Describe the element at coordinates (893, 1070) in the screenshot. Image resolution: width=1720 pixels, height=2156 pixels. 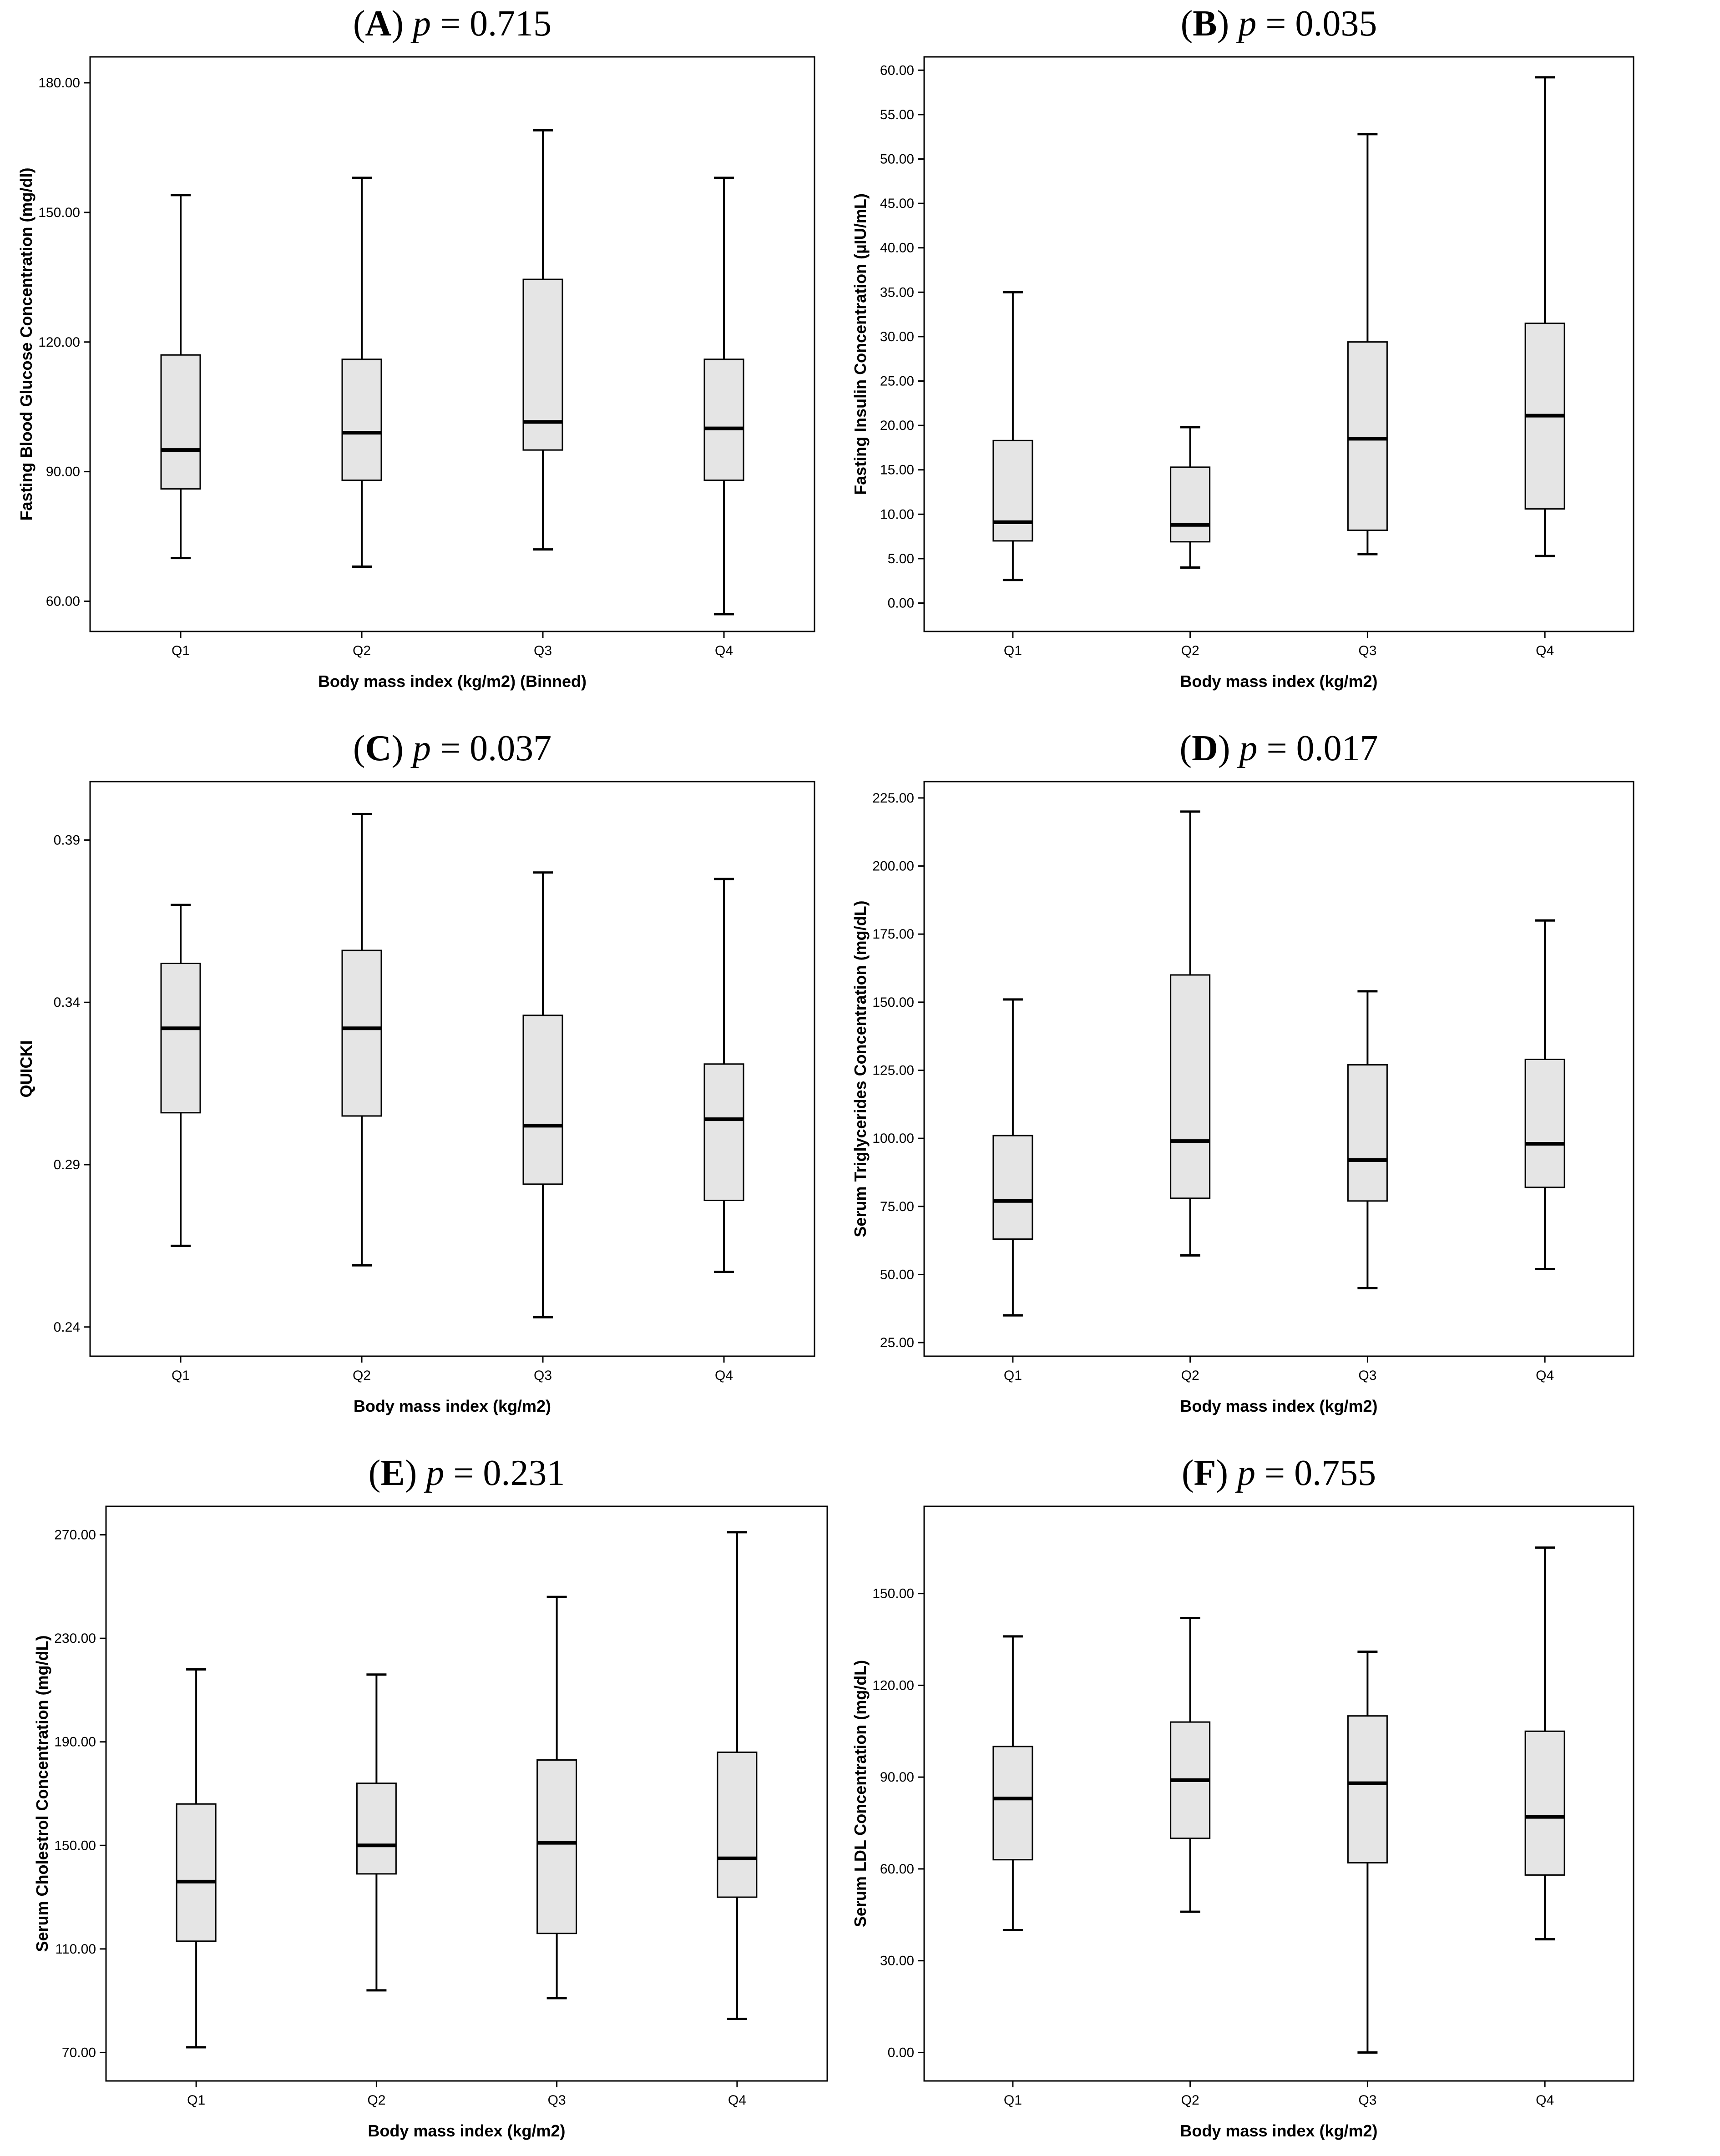
I see `y-tick-label: 125.00` at that location.